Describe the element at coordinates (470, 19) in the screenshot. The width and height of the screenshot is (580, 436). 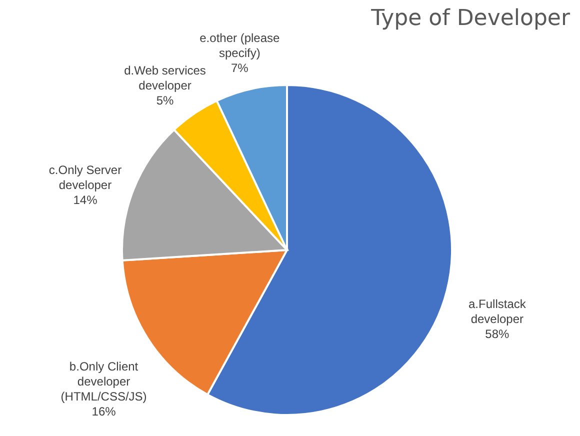
I see `chart-title: Type of Developer` at that location.